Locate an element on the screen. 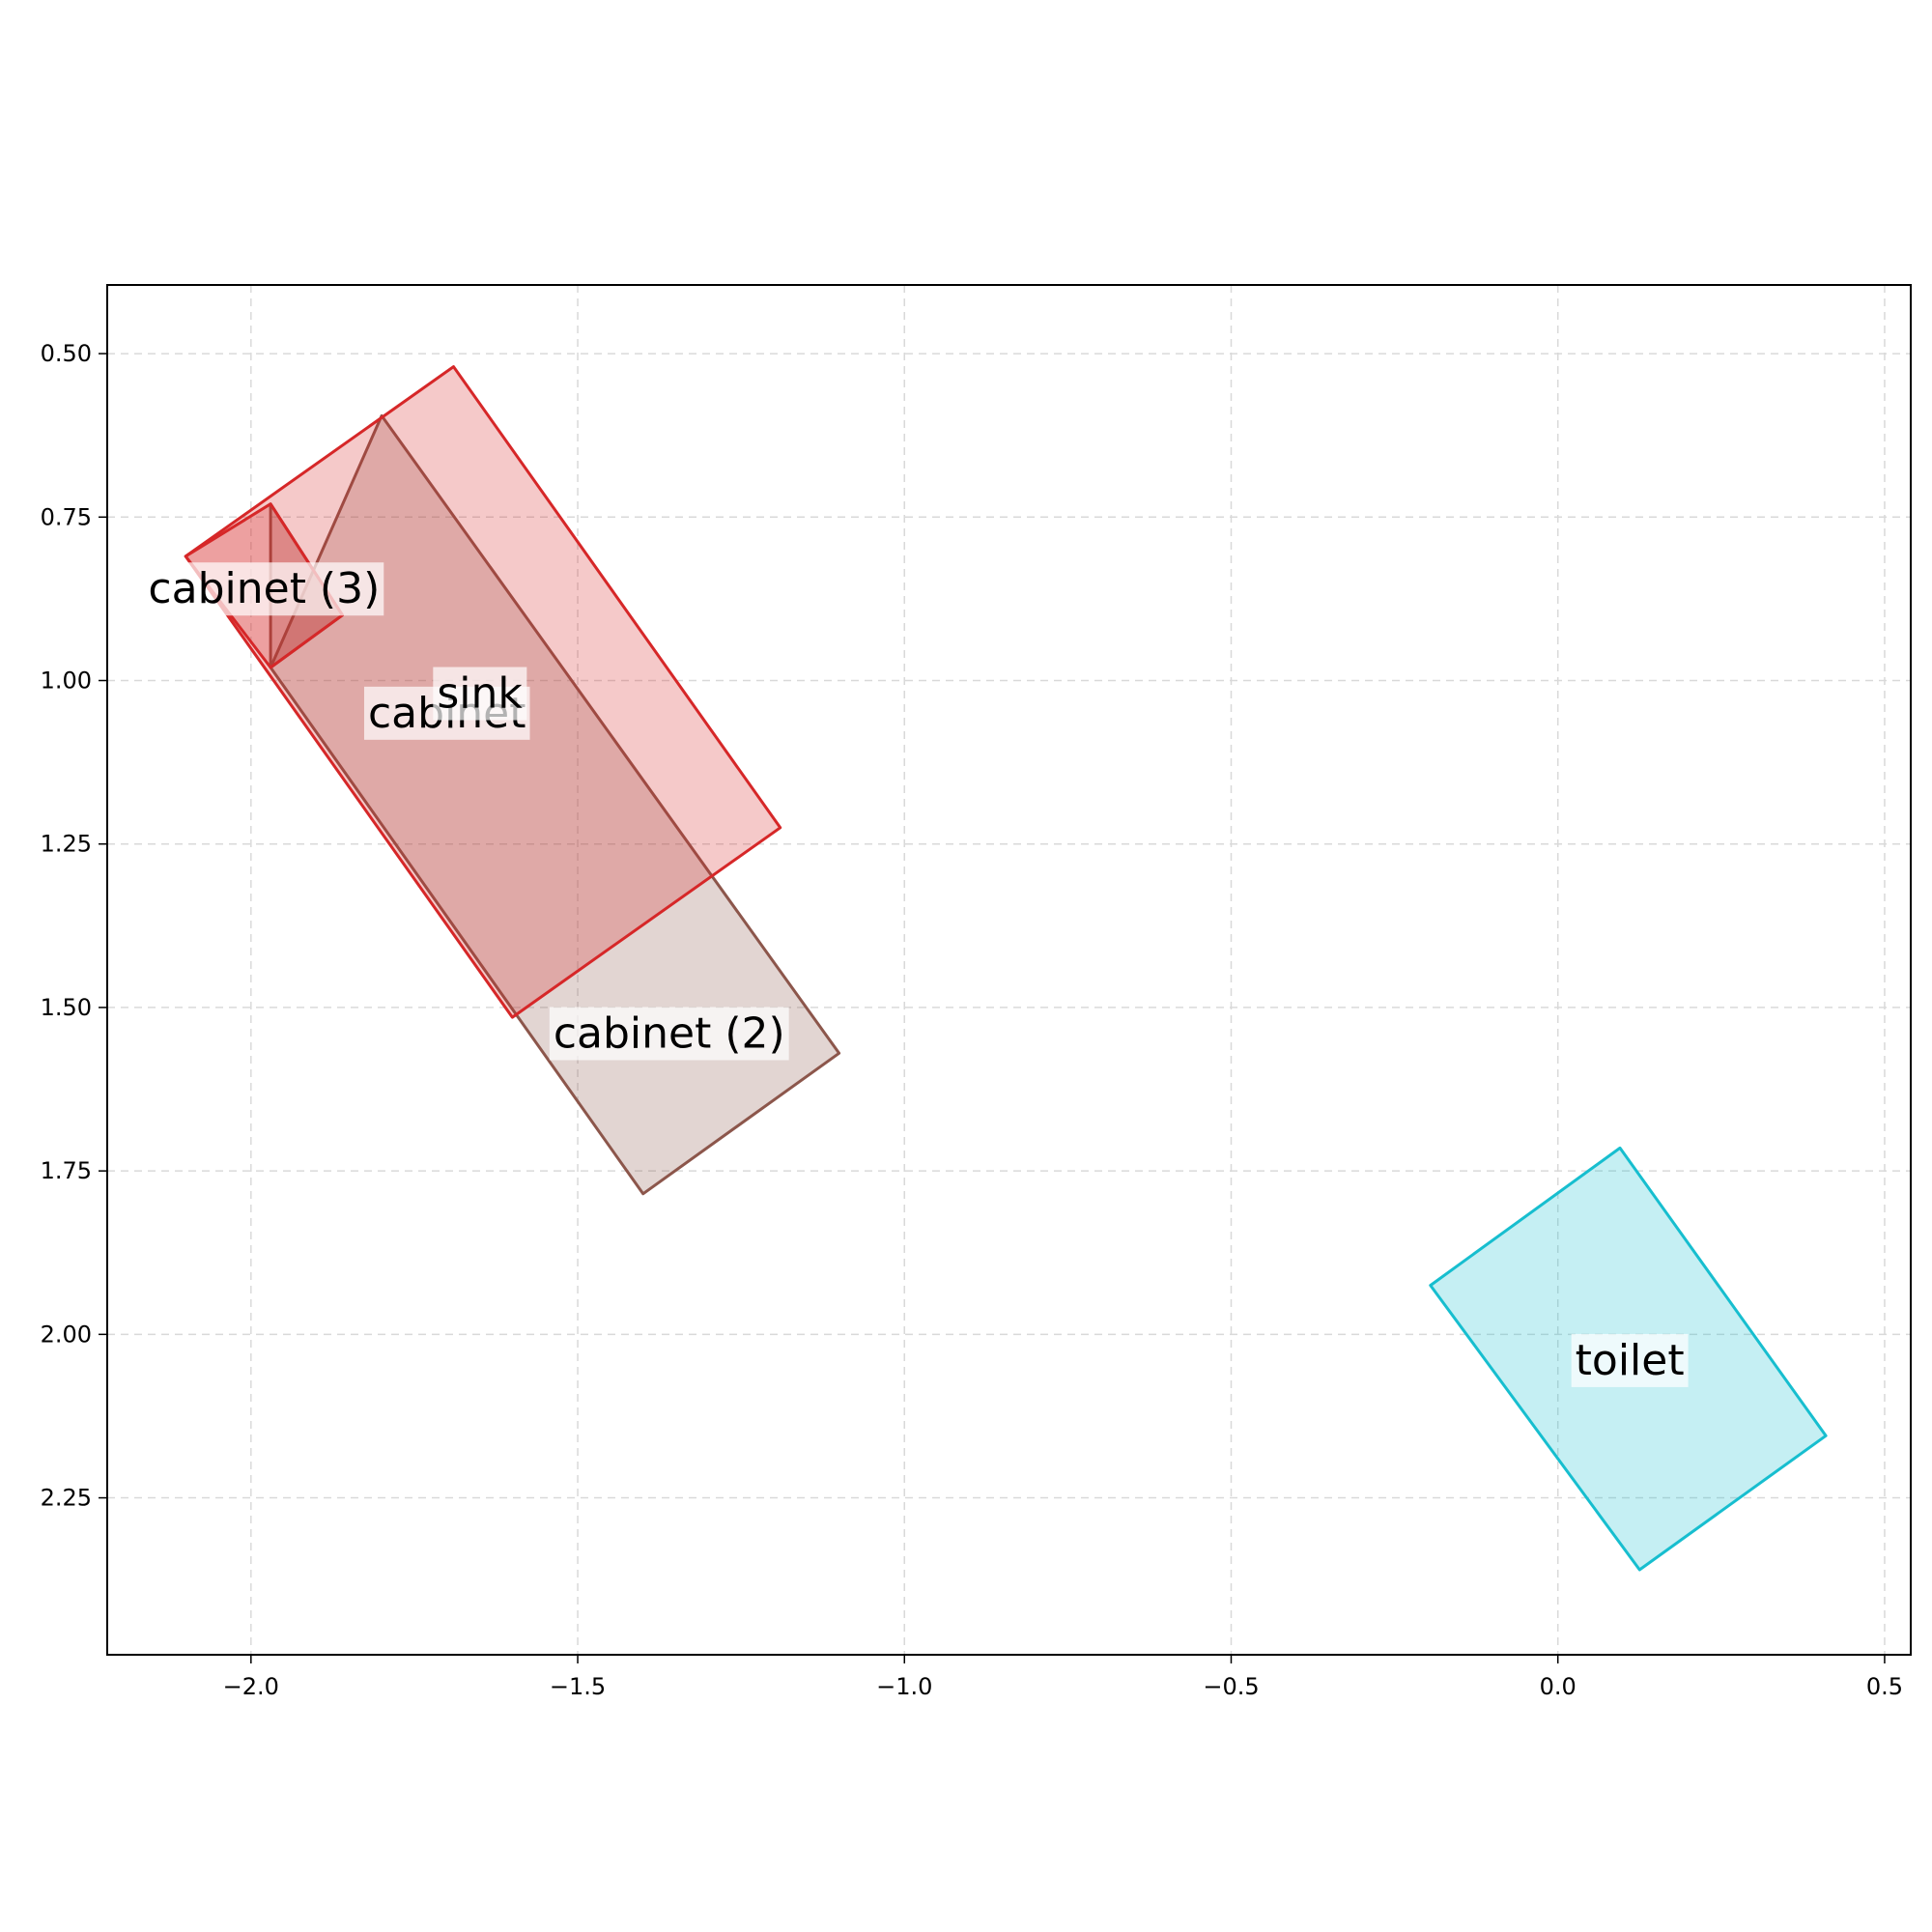 This screenshot has height=1932, width=1932. y-tick-label: 1.00 is located at coordinates (66, 680).